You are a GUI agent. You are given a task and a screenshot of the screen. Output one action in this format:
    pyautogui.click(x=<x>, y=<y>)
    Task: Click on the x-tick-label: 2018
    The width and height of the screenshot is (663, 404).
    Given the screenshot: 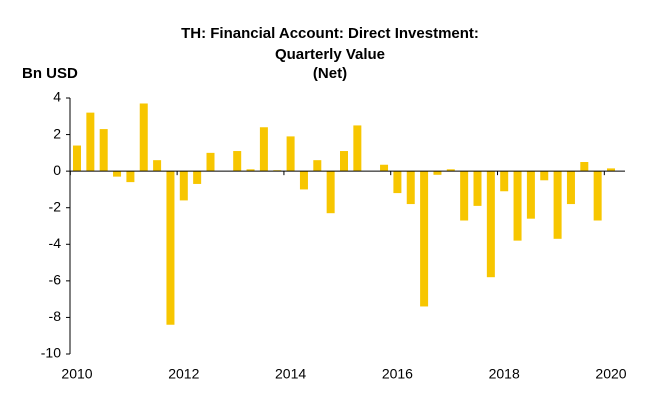 What is the action you would take?
    pyautogui.click(x=504, y=374)
    